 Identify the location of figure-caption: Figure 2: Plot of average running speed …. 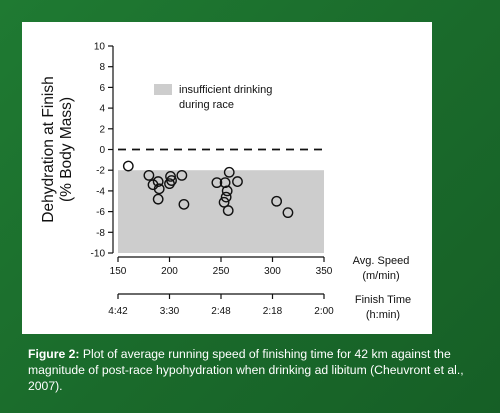
(248, 370).